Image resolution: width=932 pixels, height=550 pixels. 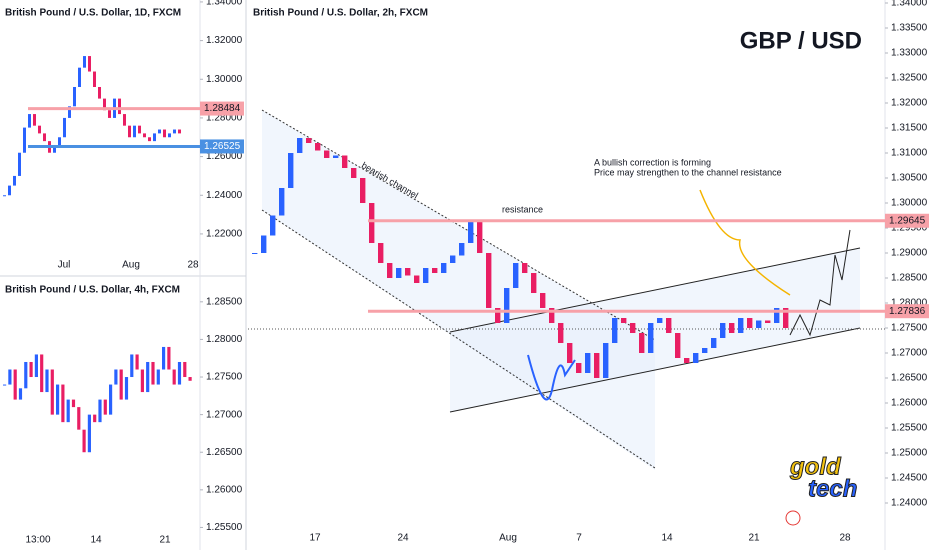 What do you see at coordinates (909, 128) in the screenshot?
I see `y-tick-label: 1.31500` at bounding box center [909, 128].